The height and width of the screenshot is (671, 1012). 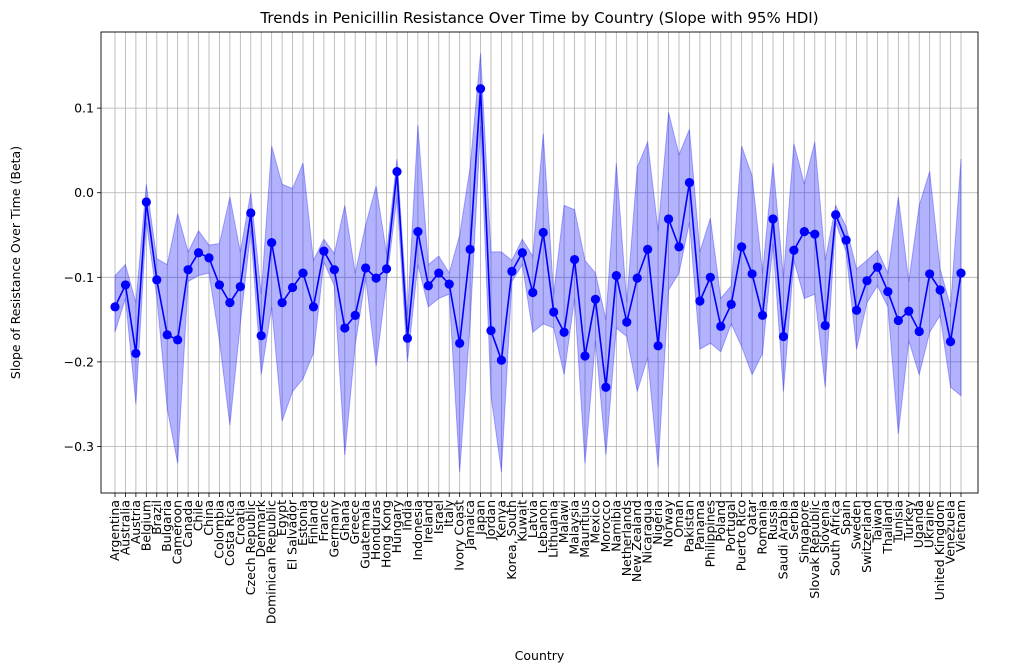 What do you see at coordinates (344, 520) in the screenshot?
I see `x-tick-label: Ghana` at bounding box center [344, 520].